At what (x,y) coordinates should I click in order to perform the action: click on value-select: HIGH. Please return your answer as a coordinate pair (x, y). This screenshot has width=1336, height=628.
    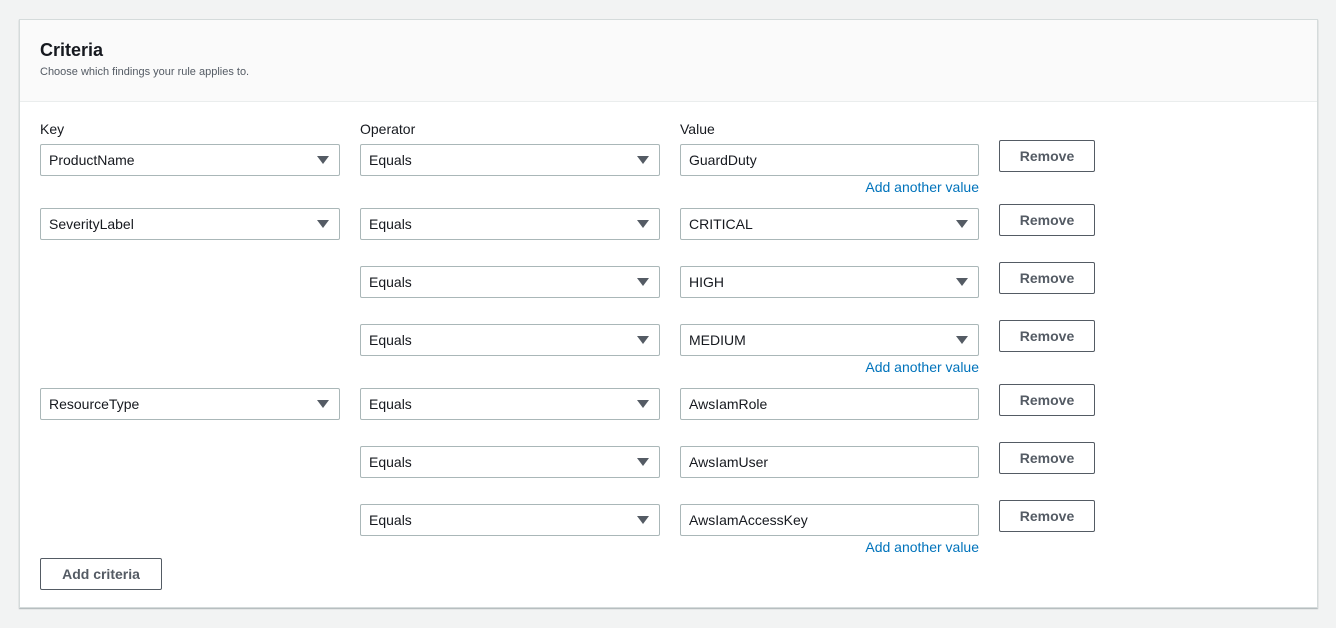
    Looking at the image, I should click on (829, 282).